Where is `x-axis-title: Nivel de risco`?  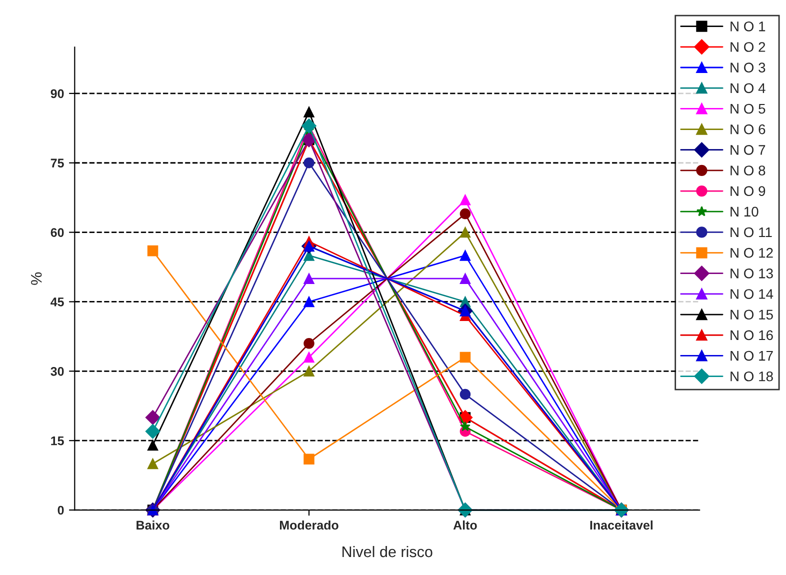 x-axis-title: Nivel de risco is located at coordinates (387, 552).